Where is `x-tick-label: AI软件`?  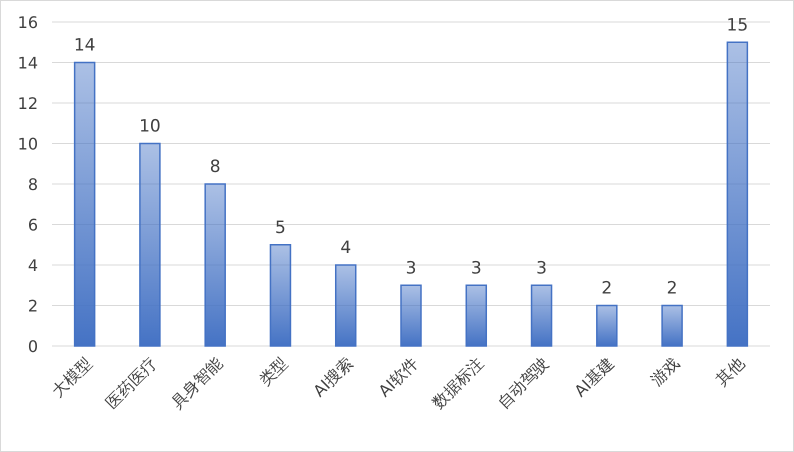 x-tick-label: AI软件 is located at coordinates (398, 377).